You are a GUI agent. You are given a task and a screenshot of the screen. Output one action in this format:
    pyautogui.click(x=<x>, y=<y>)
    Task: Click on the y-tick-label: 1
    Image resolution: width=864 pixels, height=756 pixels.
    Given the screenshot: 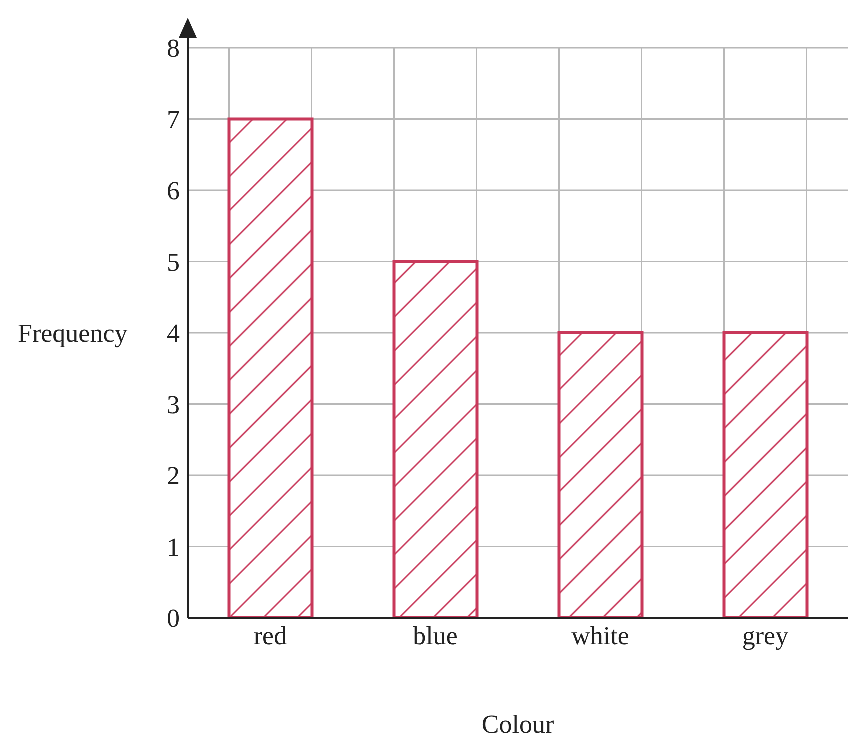 What is the action you would take?
    pyautogui.click(x=173, y=547)
    